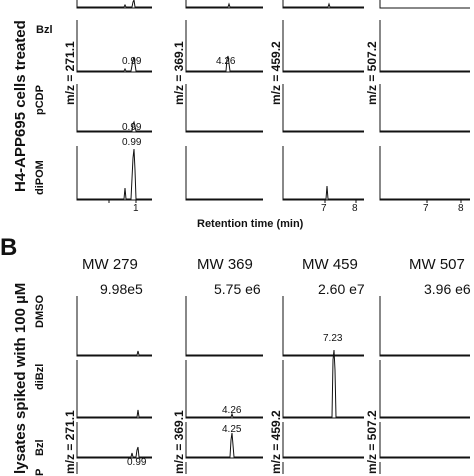 The height and width of the screenshot is (476, 474). I want to click on header-mw507: MW 507, so click(437, 264).